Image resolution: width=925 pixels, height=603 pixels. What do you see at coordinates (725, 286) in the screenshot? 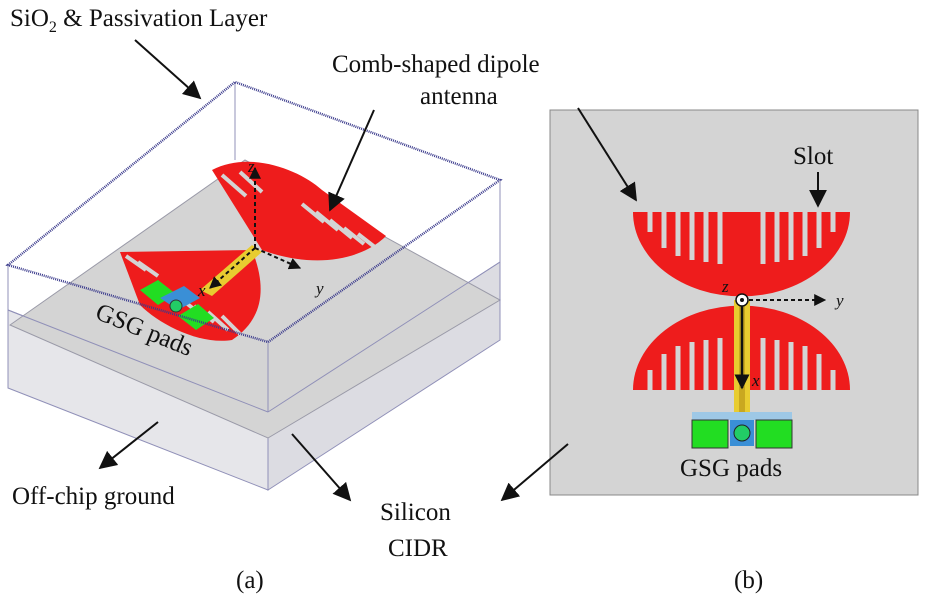
I see `axis-z-label-b: z` at bounding box center [725, 286].